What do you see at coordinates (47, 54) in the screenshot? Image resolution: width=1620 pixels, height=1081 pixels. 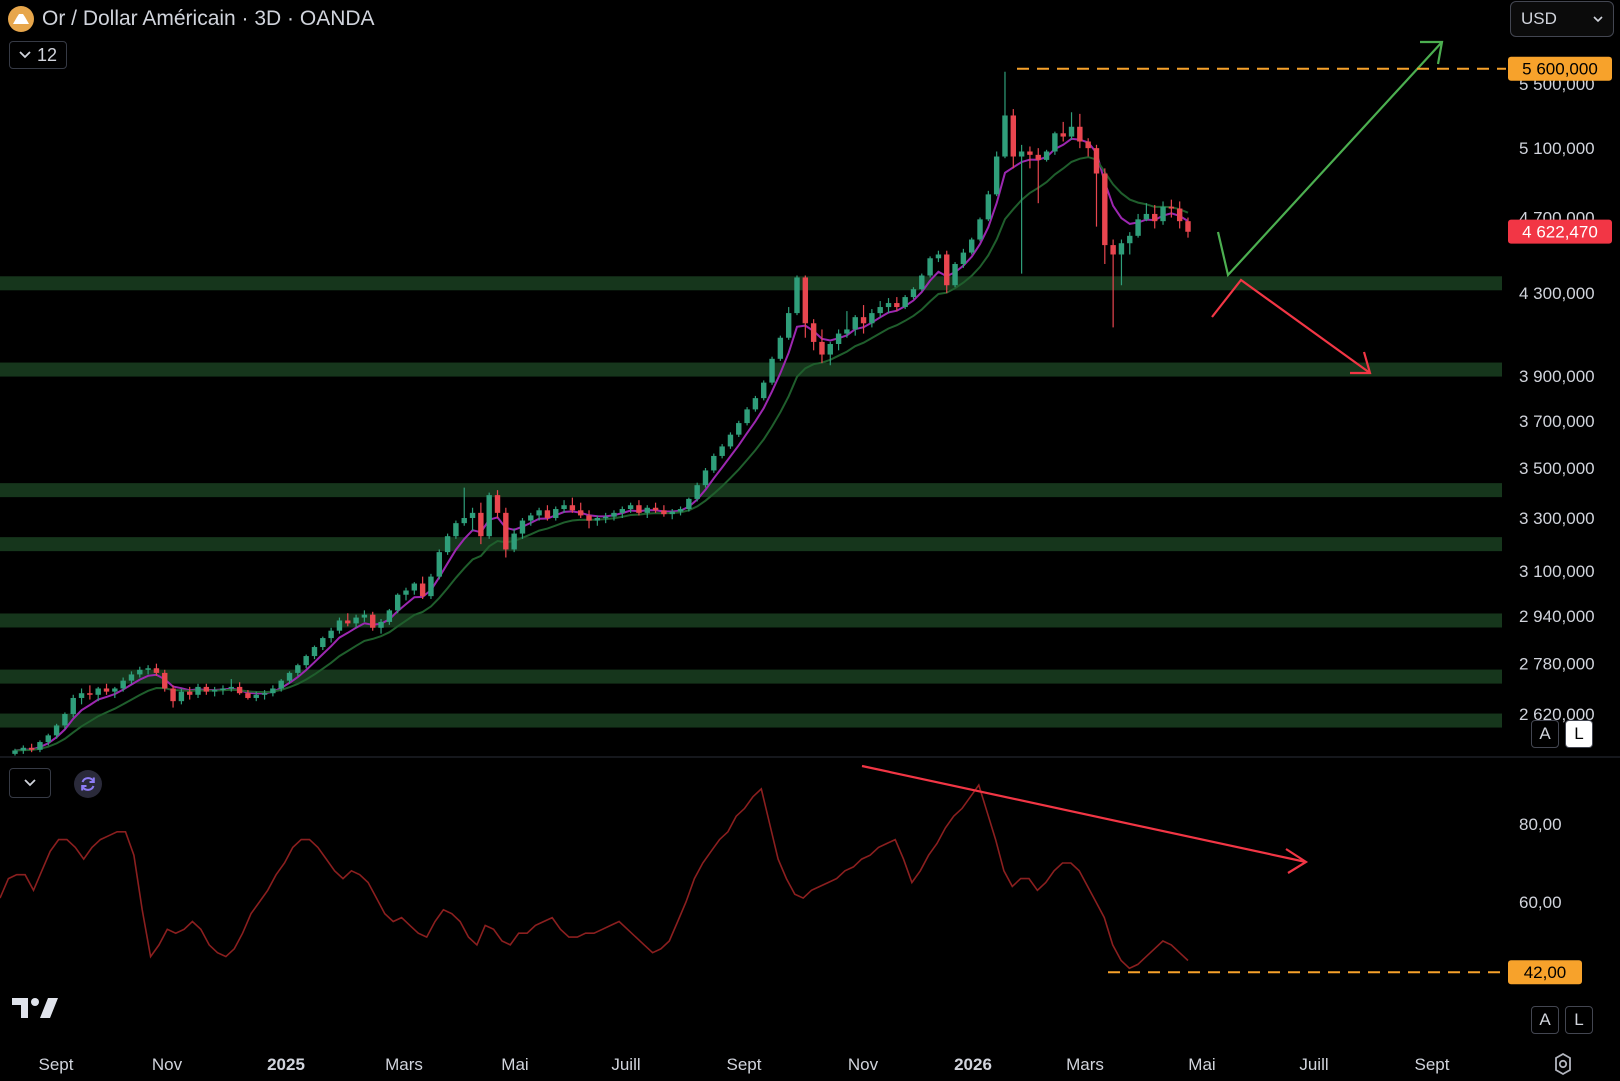 I see `indicator-count: 12` at bounding box center [47, 54].